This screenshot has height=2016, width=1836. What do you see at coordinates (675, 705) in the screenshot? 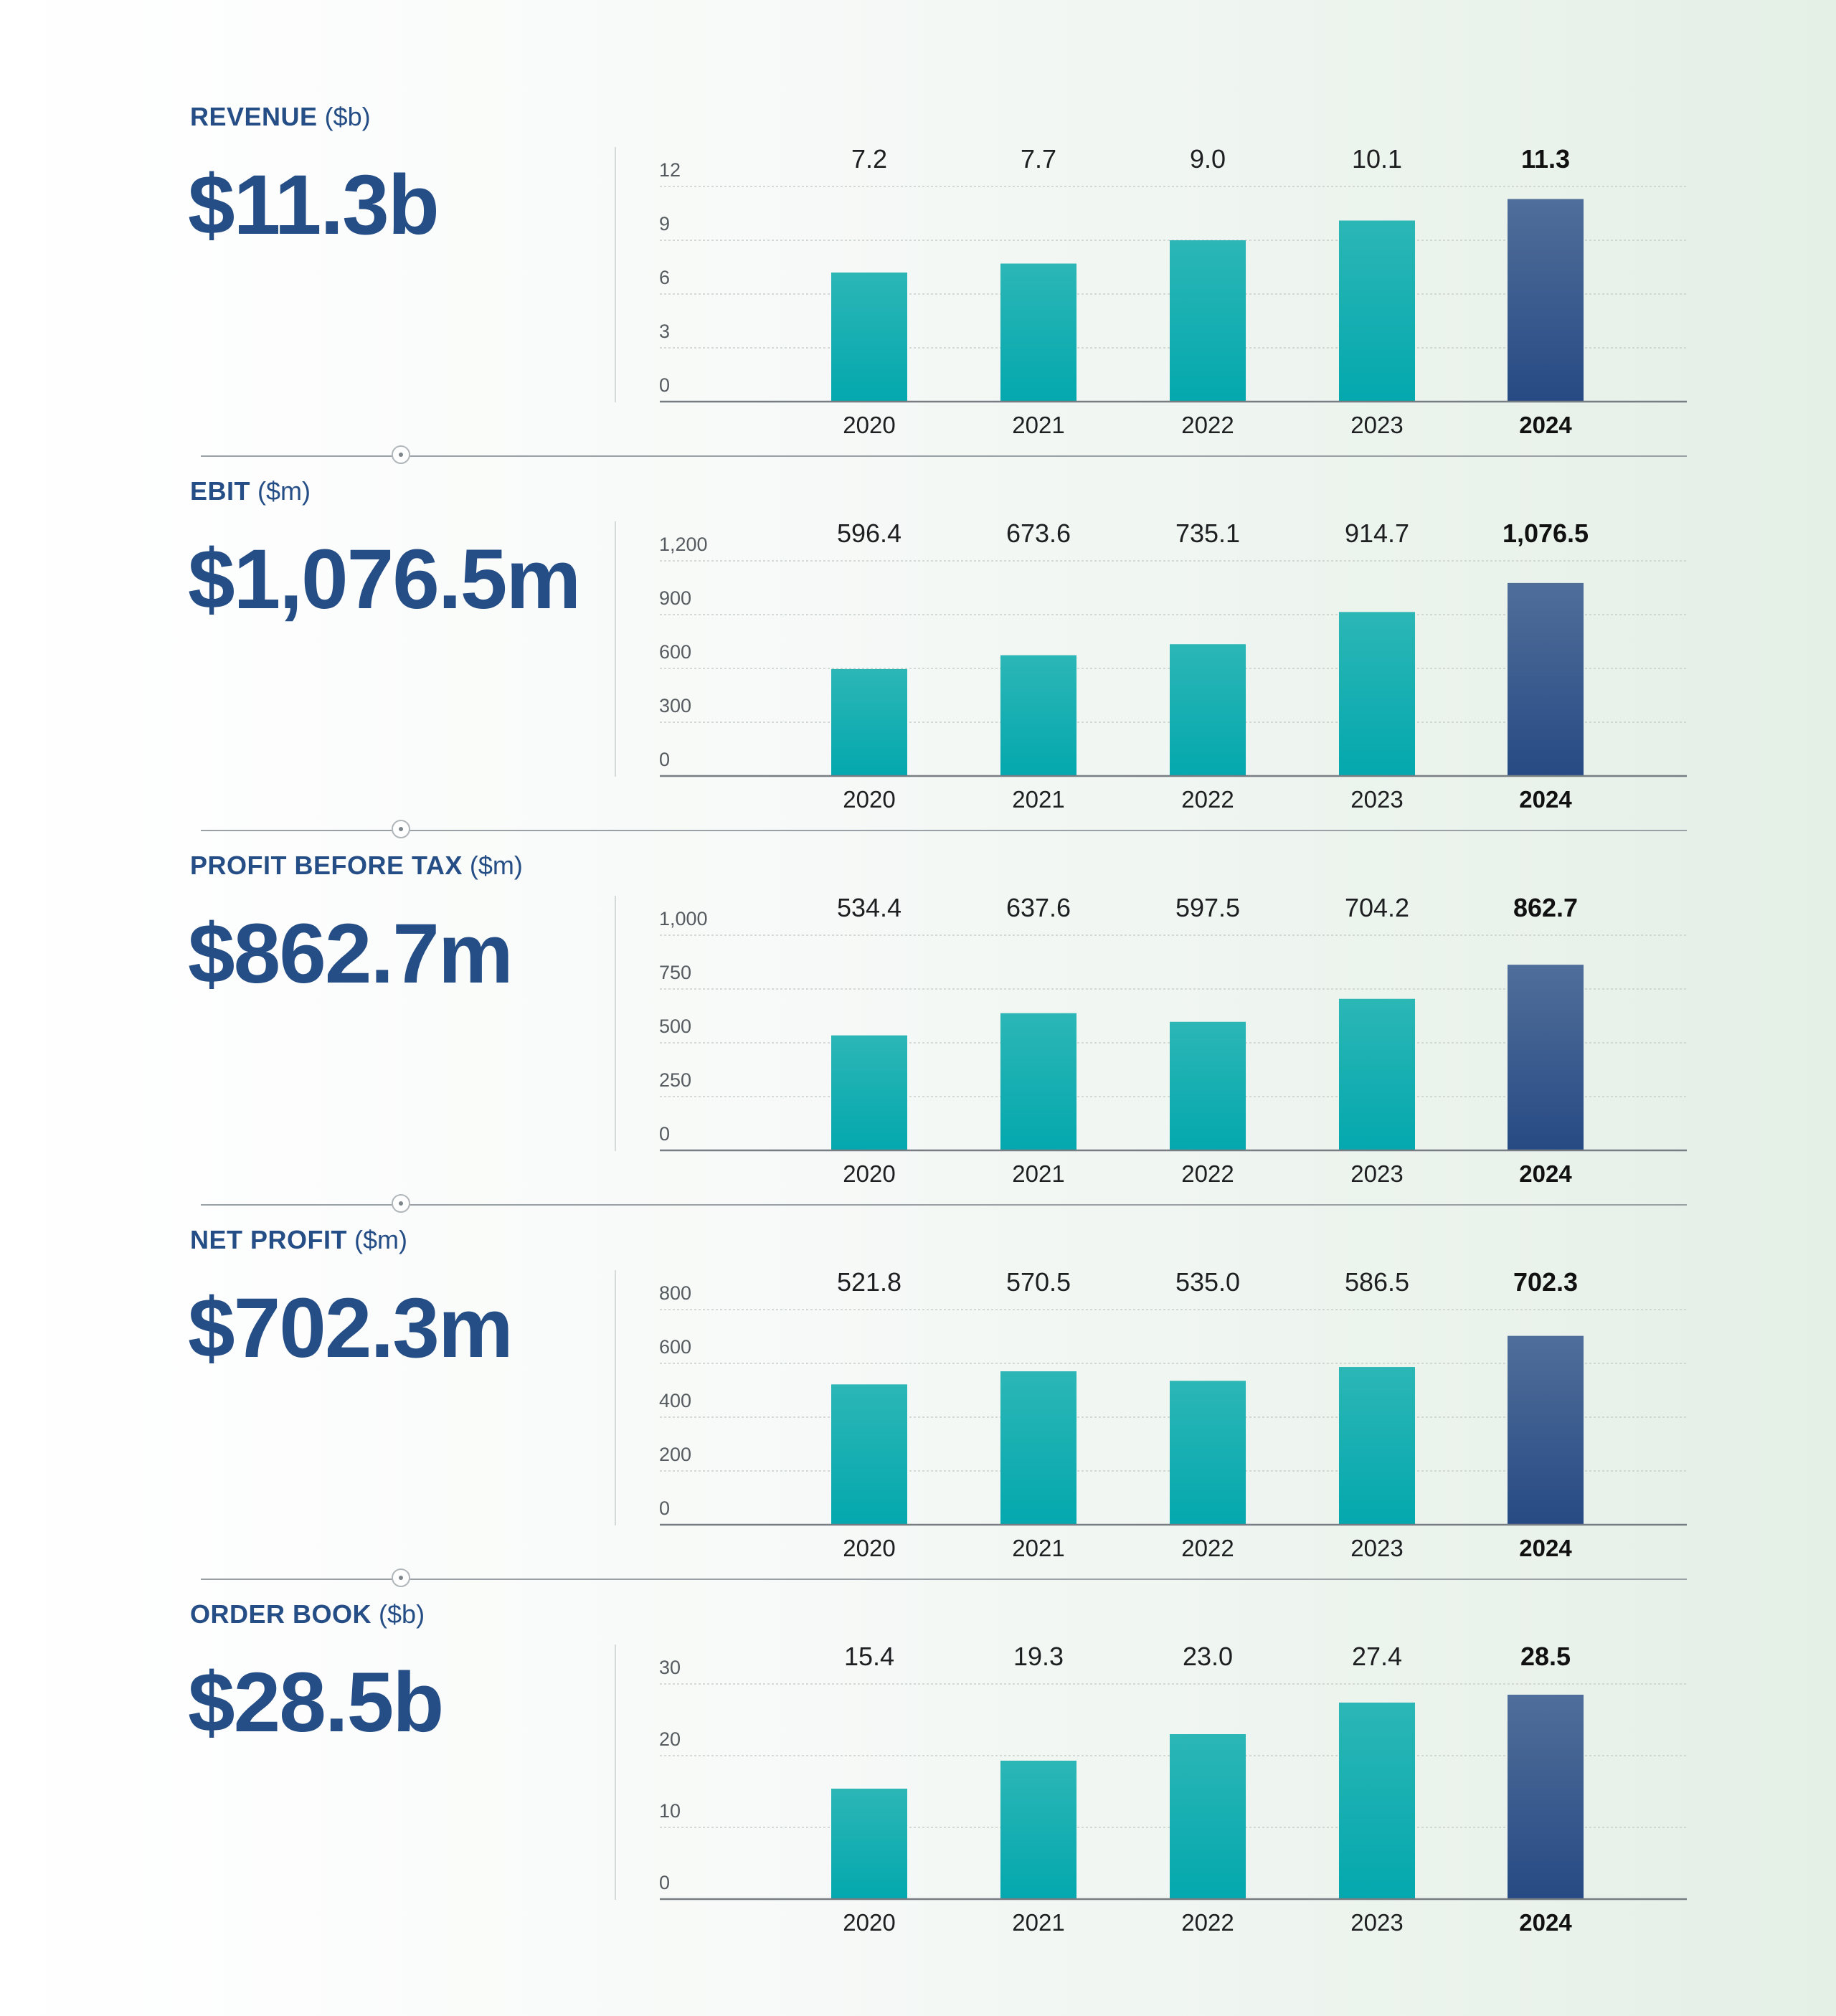
I see `y-tick-label: 300` at bounding box center [675, 705].